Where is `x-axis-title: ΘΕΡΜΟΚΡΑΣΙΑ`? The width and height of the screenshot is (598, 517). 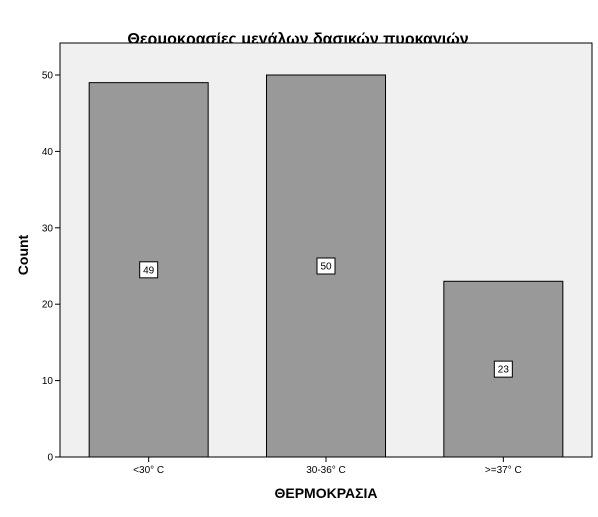 x-axis-title: ΘΕΡΜΟΚΡΑΣΙΑ is located at coordinates (325, 493).